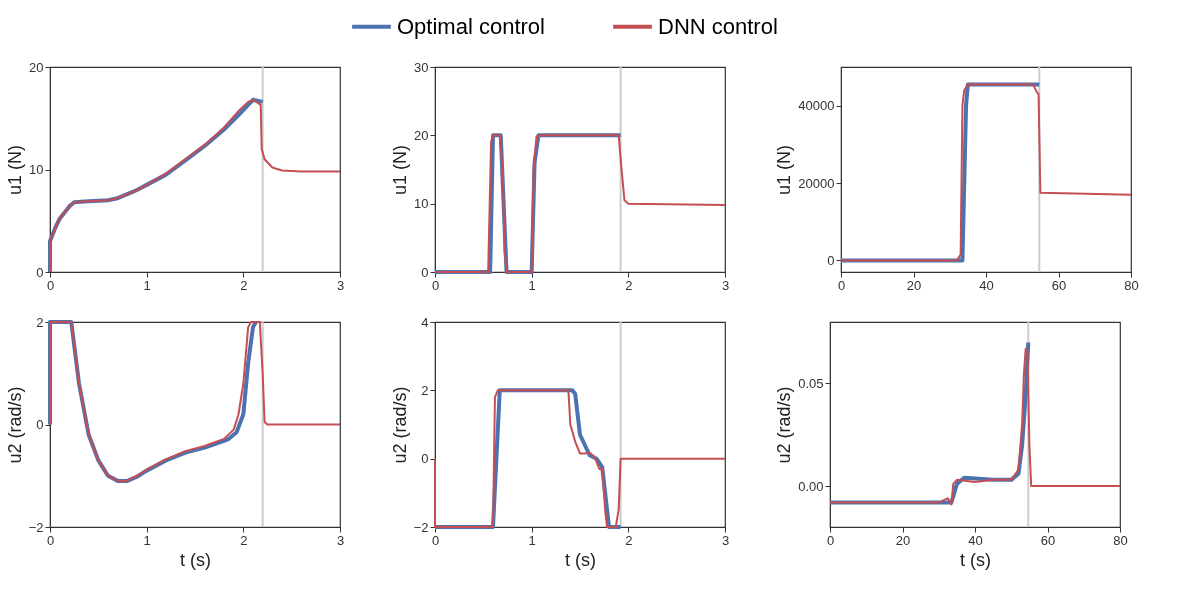  What do you see at coordinates (471, 26) in the screenshot?
I see `legend-label: Optimal control` at bounding box center [471, 26].